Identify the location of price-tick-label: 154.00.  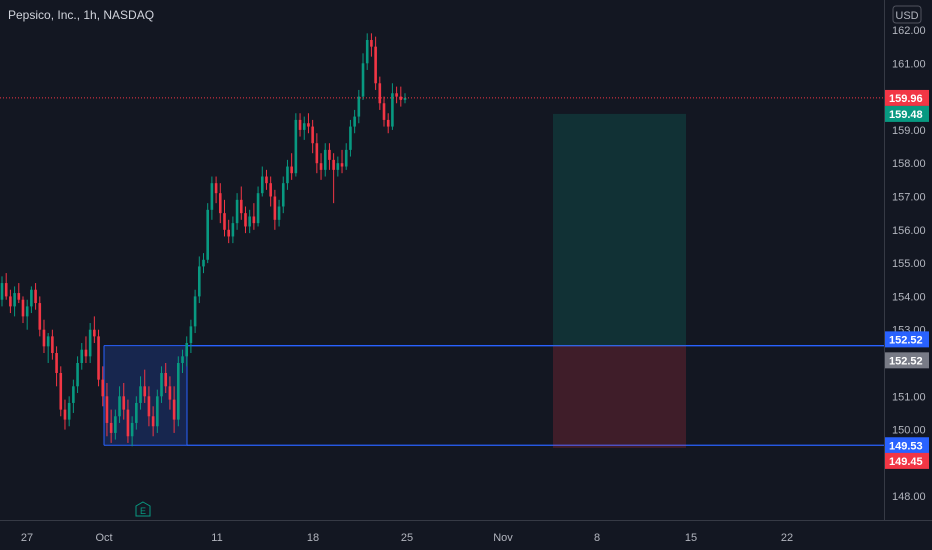
(909, 297).